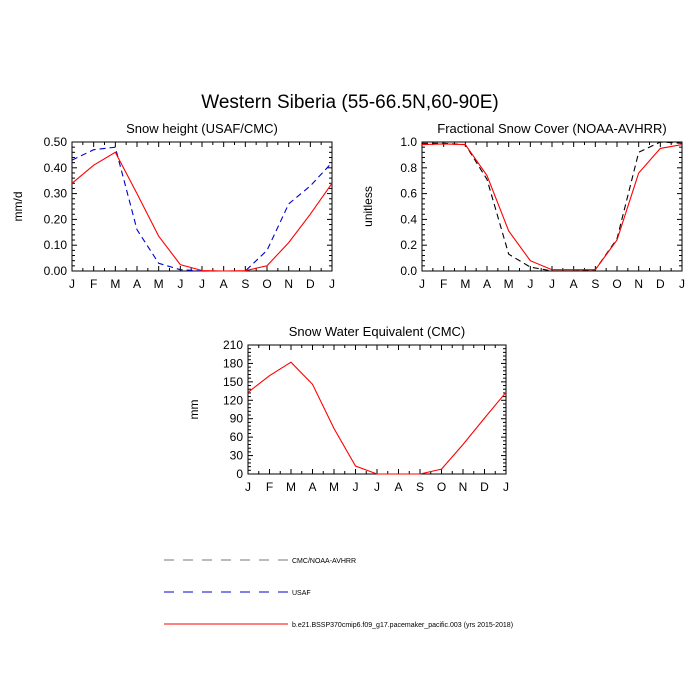  I want to click on y-tick-label: 0.0, so click(408, 271).